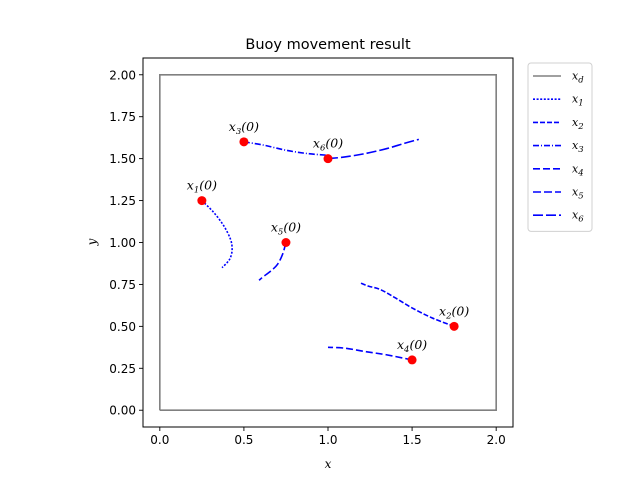 This screenshot has width=640, height=480. Describe the element at coordinates (274, 227) in the screenshot. I see `start-label-5-base: x` at that location.